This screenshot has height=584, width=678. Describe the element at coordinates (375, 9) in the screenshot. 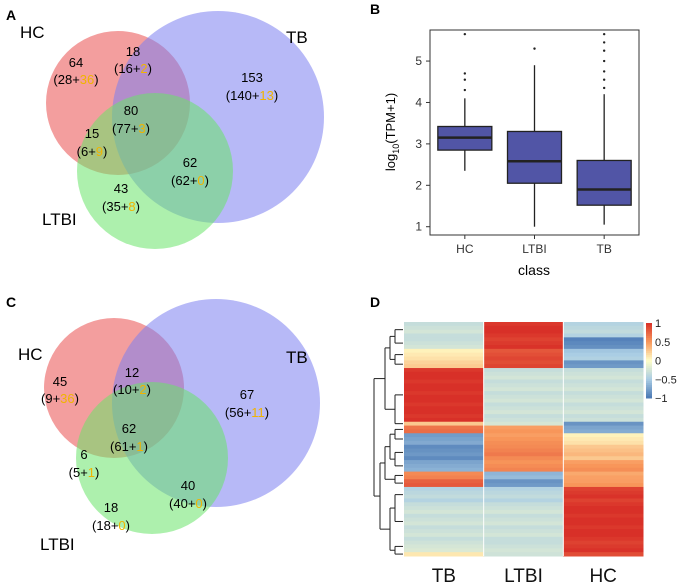

I see `panel-letter-b: B` at that location.